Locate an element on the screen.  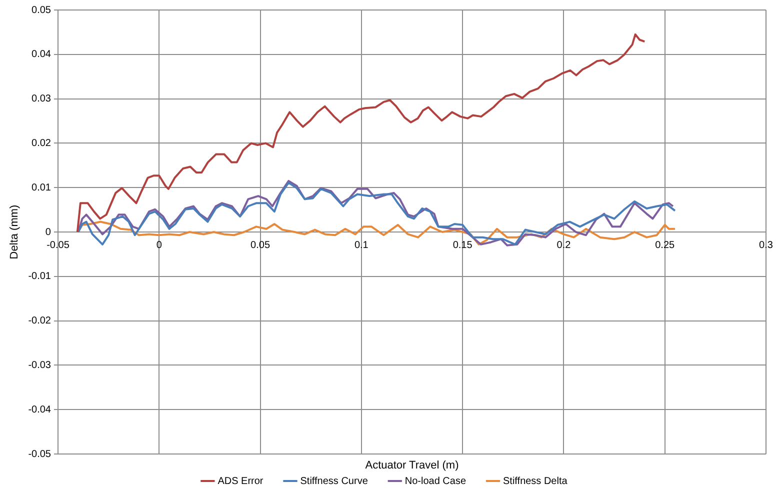
y-tick-label: -0.05 is located at coordinates (40, 454).